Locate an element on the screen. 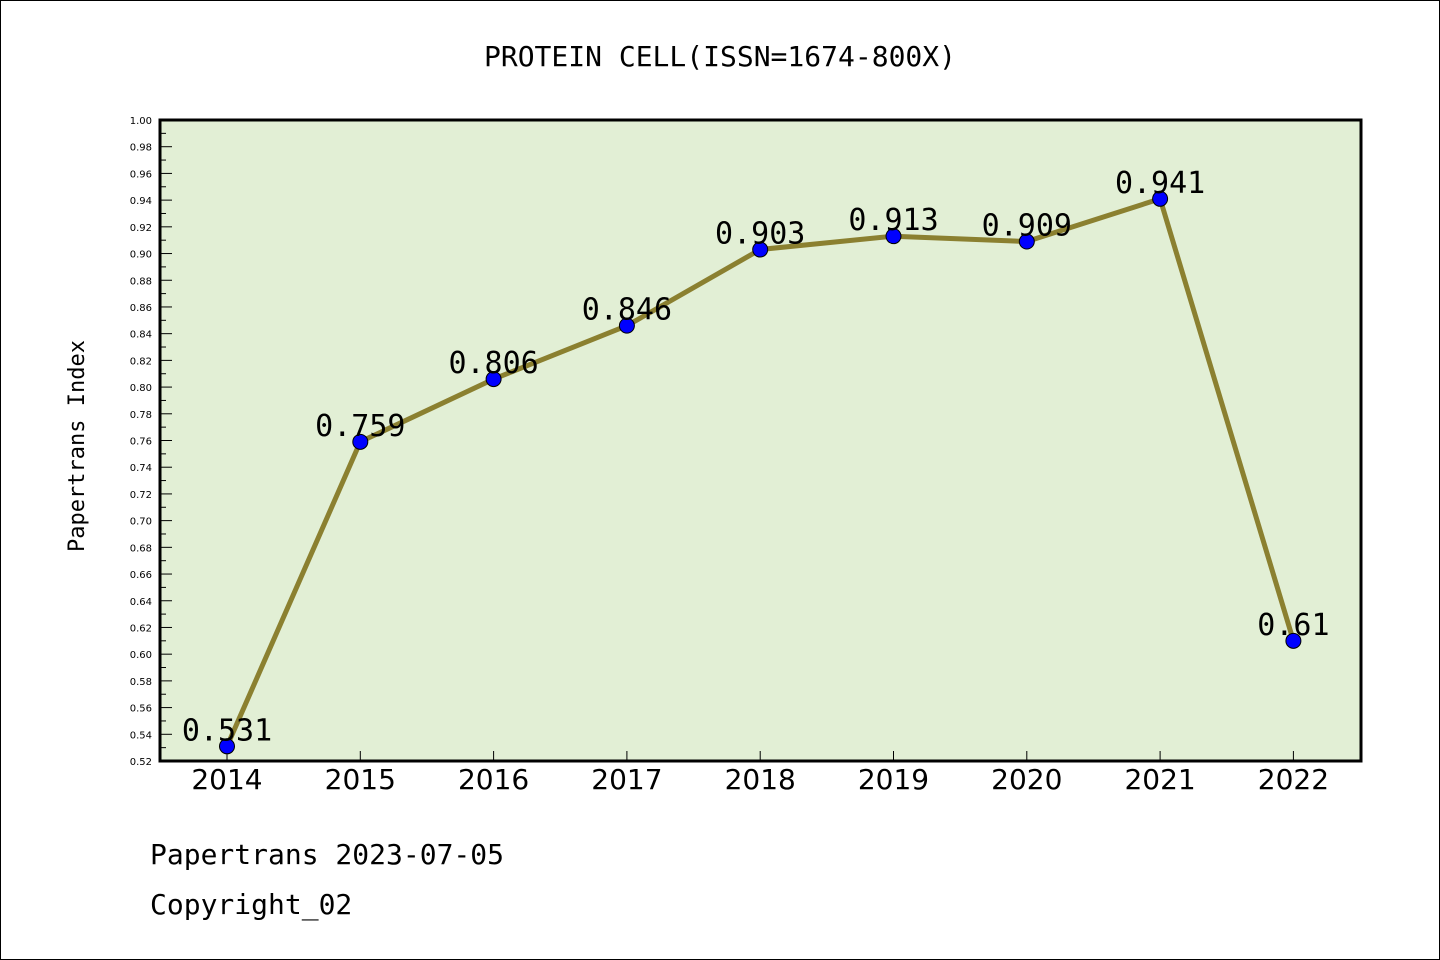  y-tick-label: 0.62 is located at coordinates (141, 628).